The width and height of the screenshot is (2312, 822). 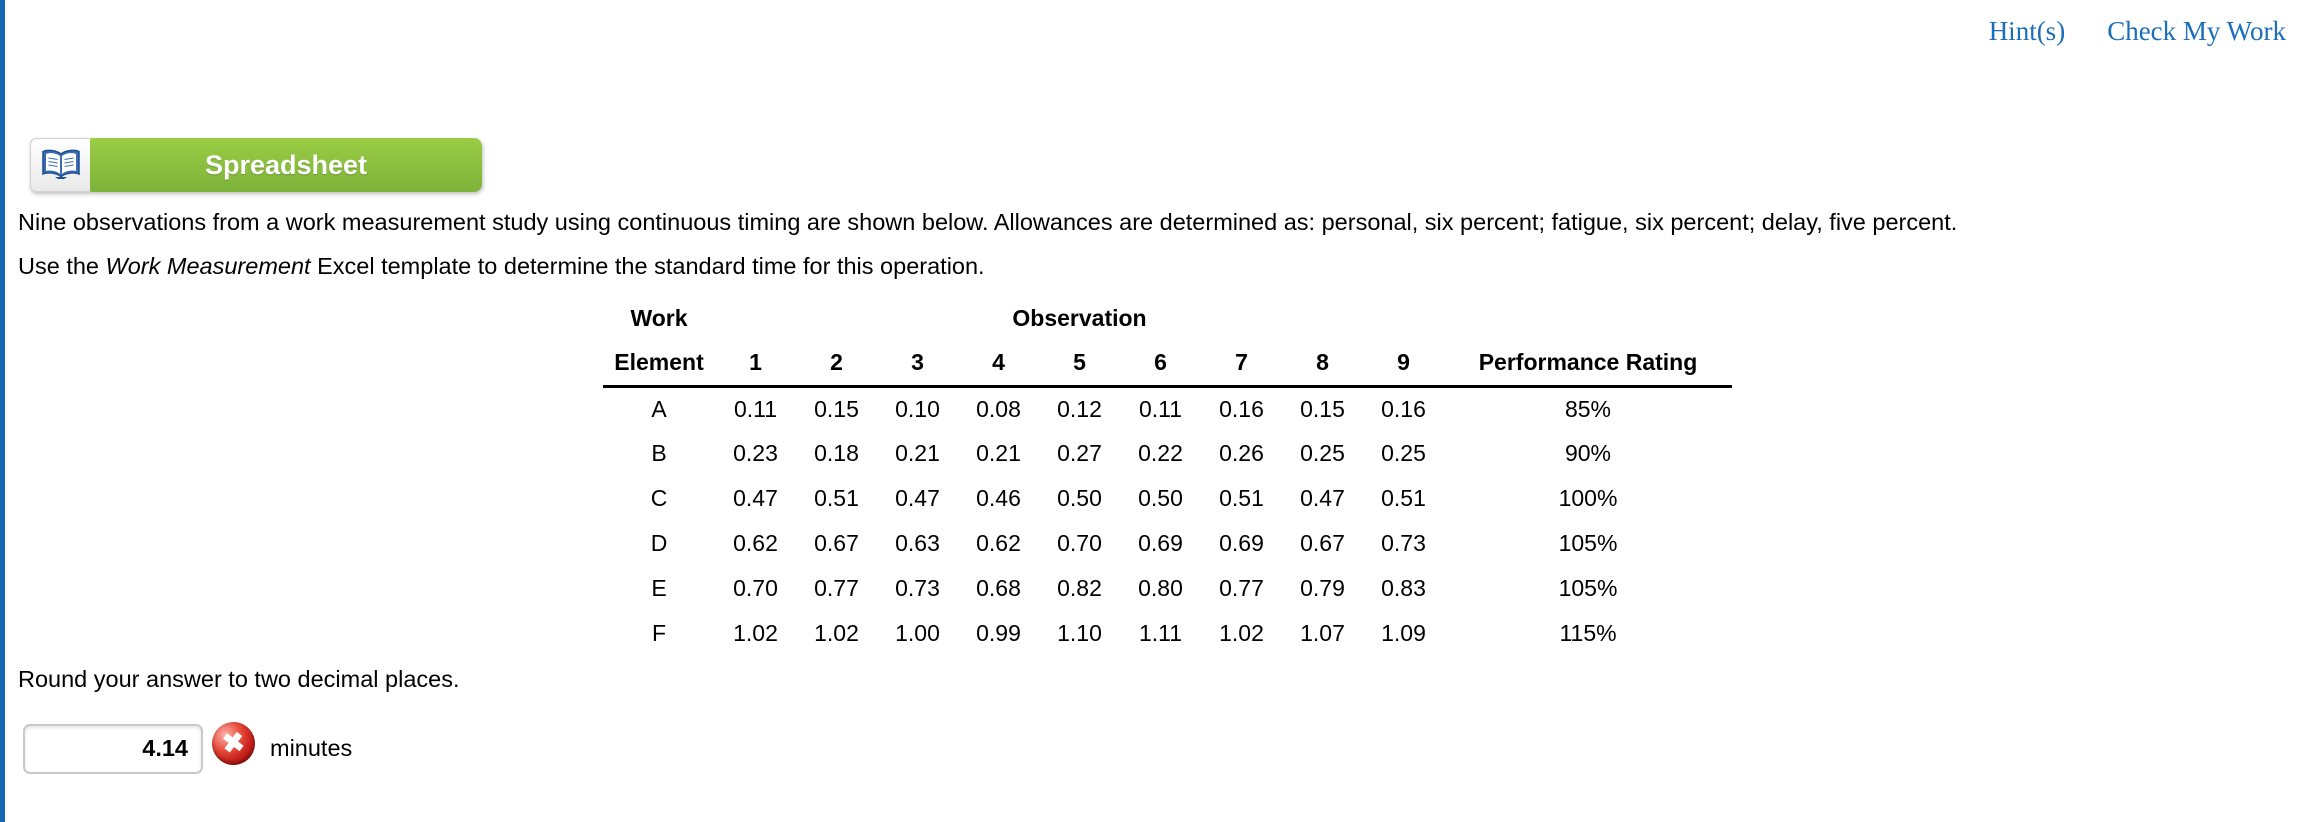 I want to click on observation-number-header: 1, so click(x=755, y=364).